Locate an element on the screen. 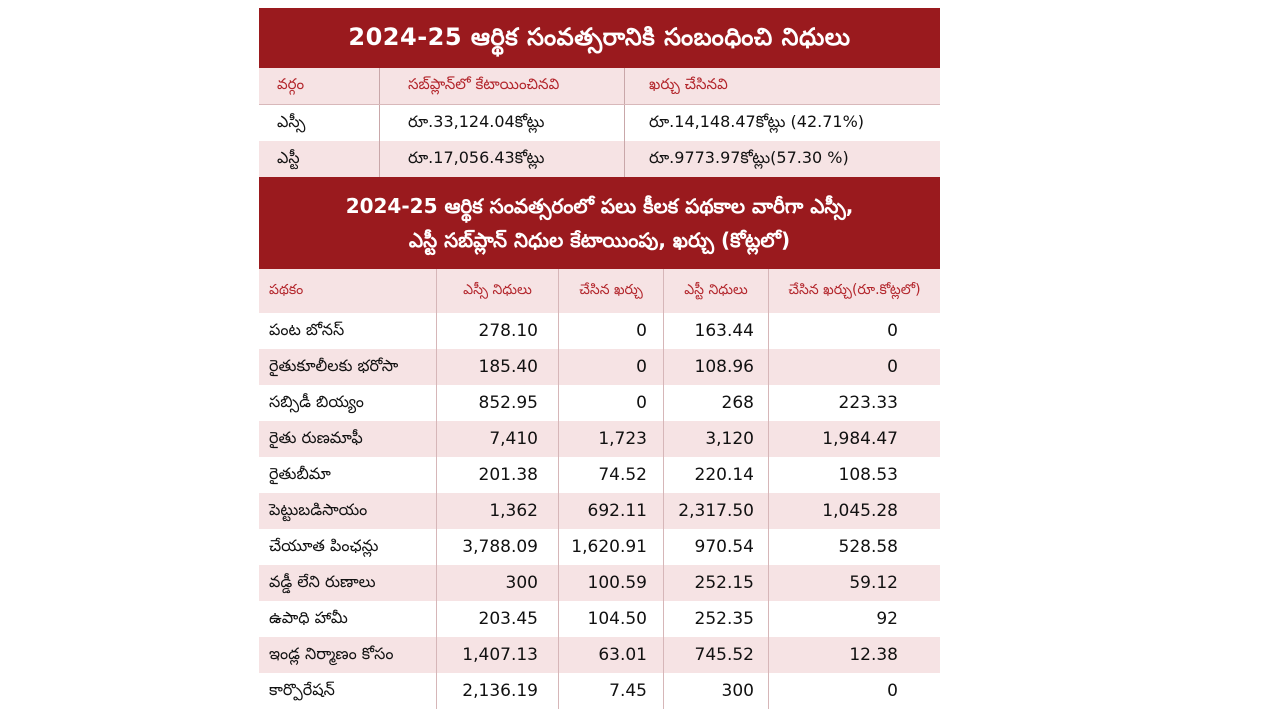 The height and width of the screenshot is (720, 1280). table2-row: రైతుబీమా 201.38 74.52 220.14 108.53 is located at coordinates (599, 475).